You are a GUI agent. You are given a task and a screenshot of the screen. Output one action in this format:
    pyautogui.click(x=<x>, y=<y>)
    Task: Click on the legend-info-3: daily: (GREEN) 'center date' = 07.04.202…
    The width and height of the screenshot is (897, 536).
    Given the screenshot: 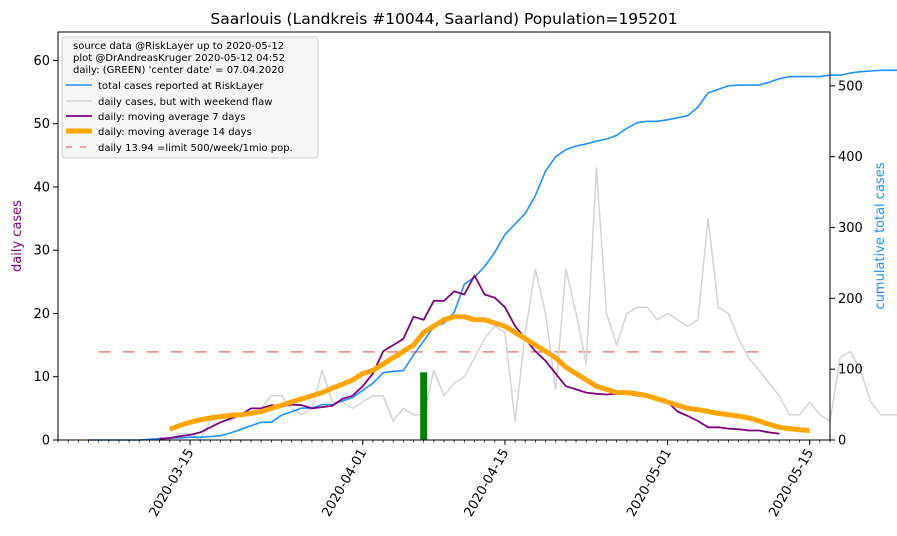 What is the action you would take?
    pyautogui.click(x=178, y=70)
    